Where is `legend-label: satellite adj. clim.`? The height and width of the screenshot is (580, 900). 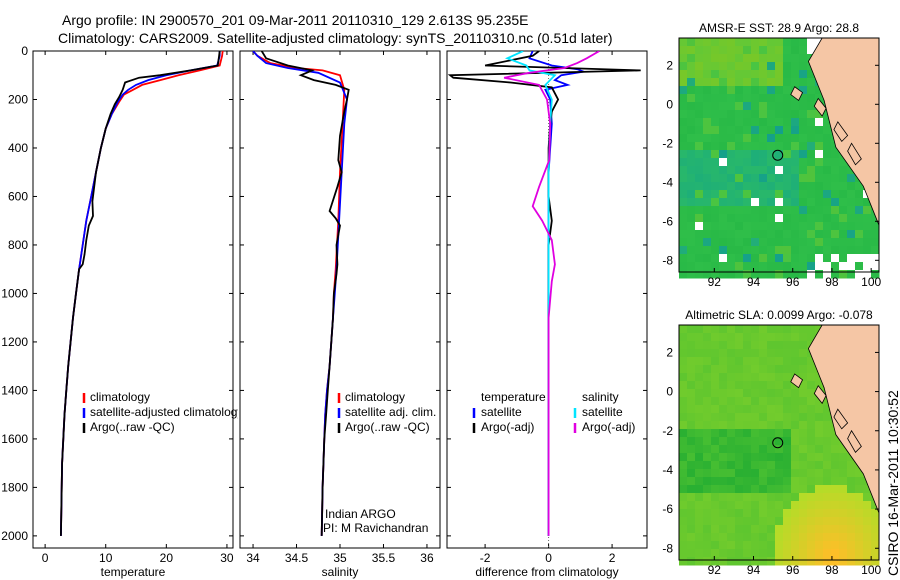 legend-label: satellite adj. clim. is located at coordinates (390, 412).